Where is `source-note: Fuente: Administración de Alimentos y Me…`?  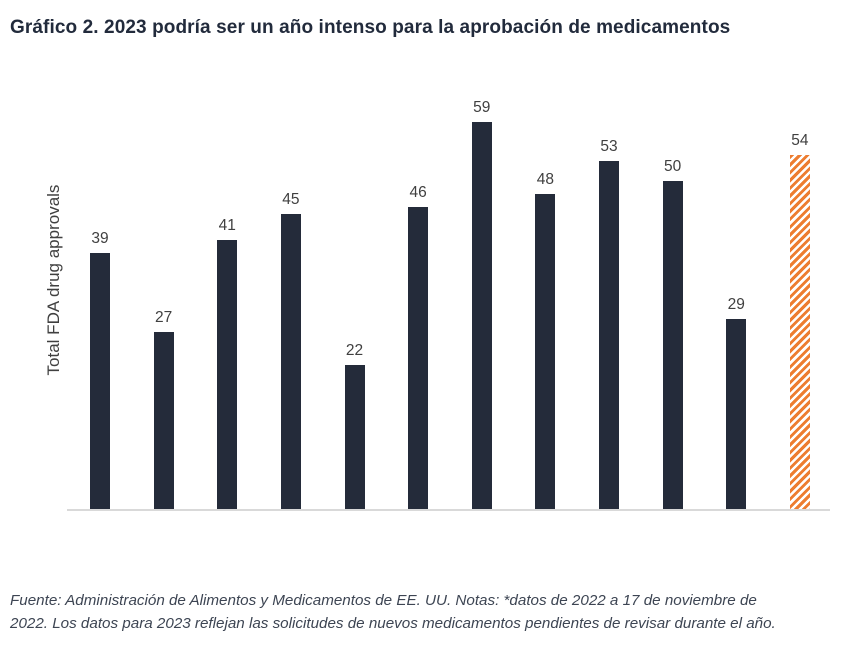 source-note: Fuente: Administración de Alimentos y Me… is located at coordinates (393, 612).